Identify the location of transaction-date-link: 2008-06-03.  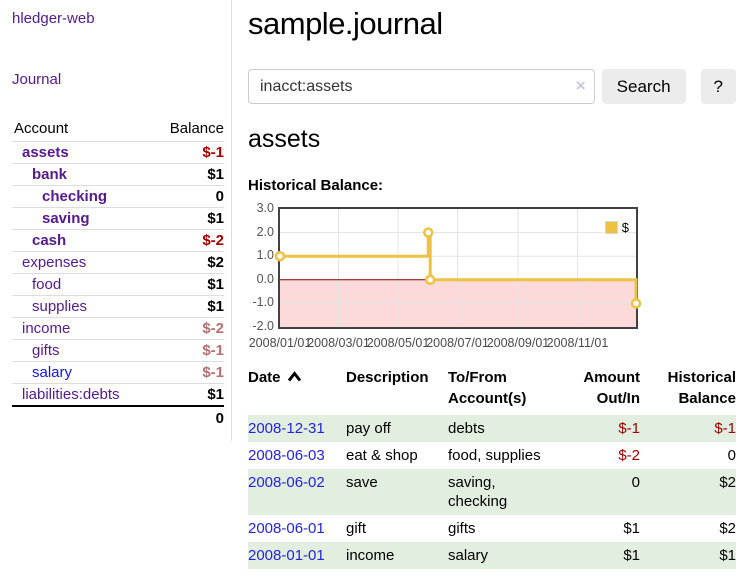
(286, 455).